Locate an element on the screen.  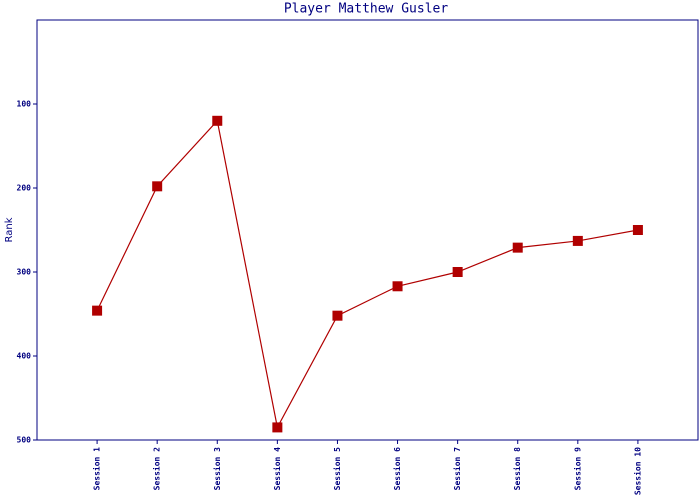
x-tick-label: Session 7 is located at coordinates (457, 469).